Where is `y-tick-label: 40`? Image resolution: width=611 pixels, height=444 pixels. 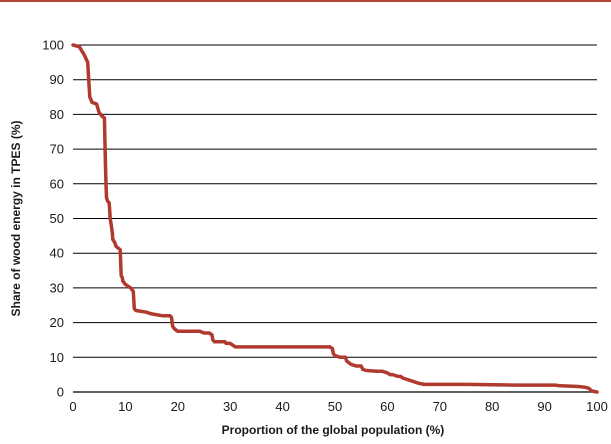 y-tick-label: 40 is located at coordinates (57, 253).